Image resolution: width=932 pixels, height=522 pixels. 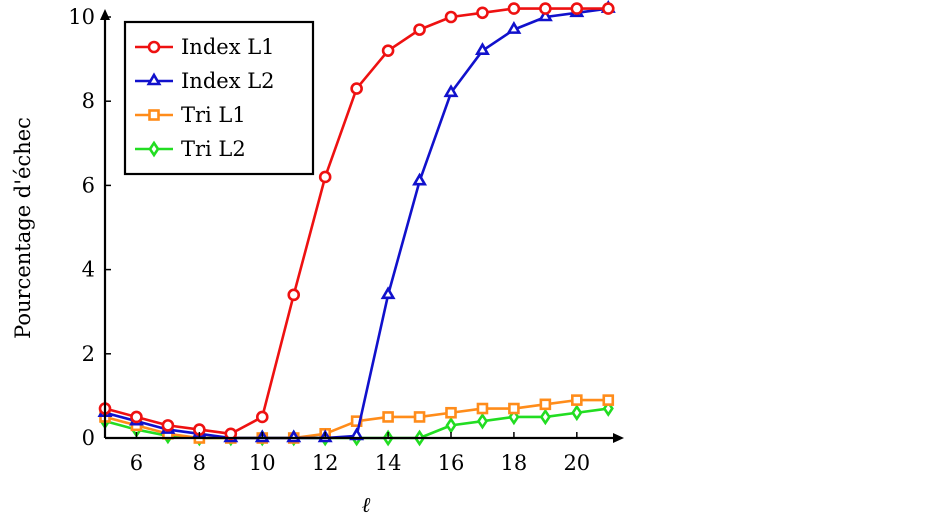 What do you see at coordinates (618, 438) in the screenshot?
I see `x-axis-arrow` at bounding box center [618, 438].